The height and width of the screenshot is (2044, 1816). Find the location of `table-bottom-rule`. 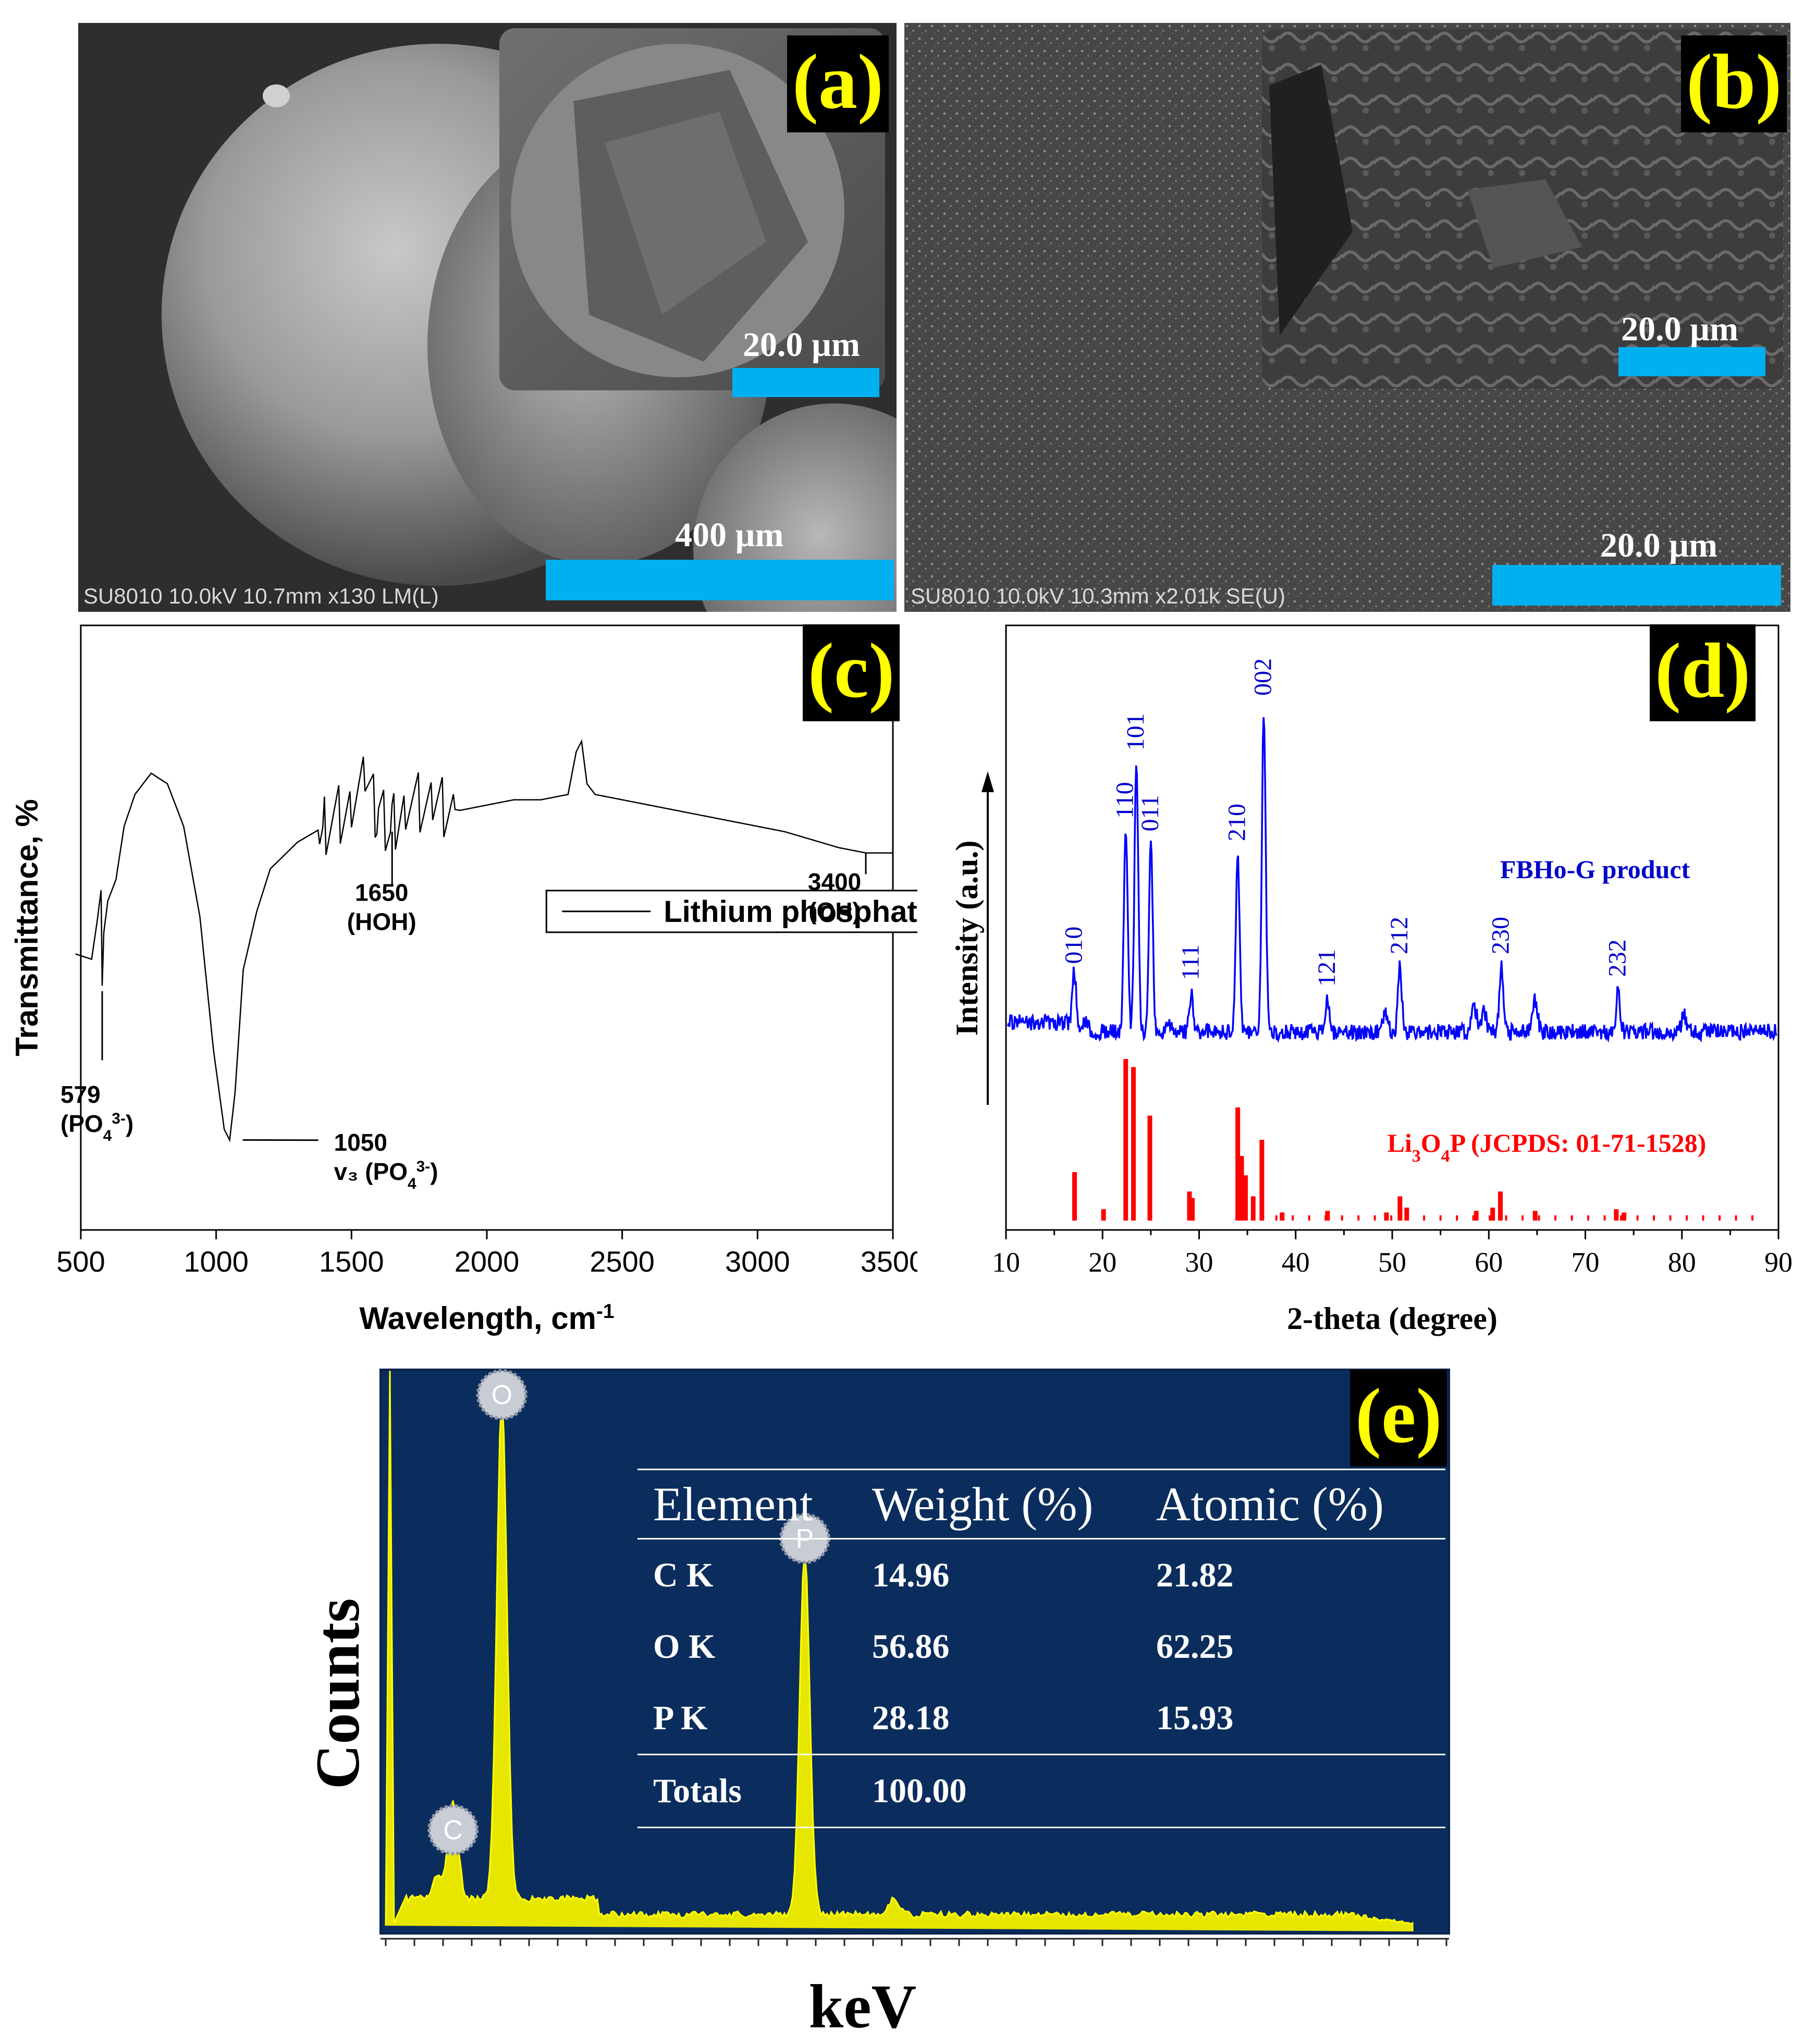

table-bottom-rule is located at coordinates (1041, 1828).